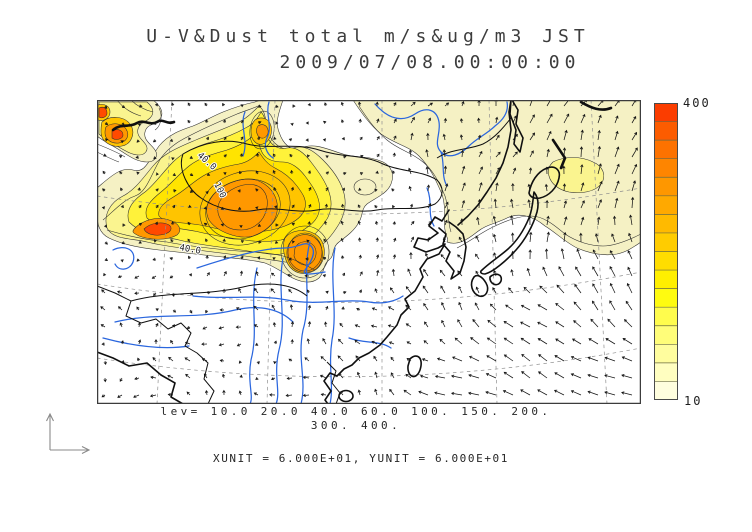  I want to click on coastline-hokkaido, so click(544, 183).